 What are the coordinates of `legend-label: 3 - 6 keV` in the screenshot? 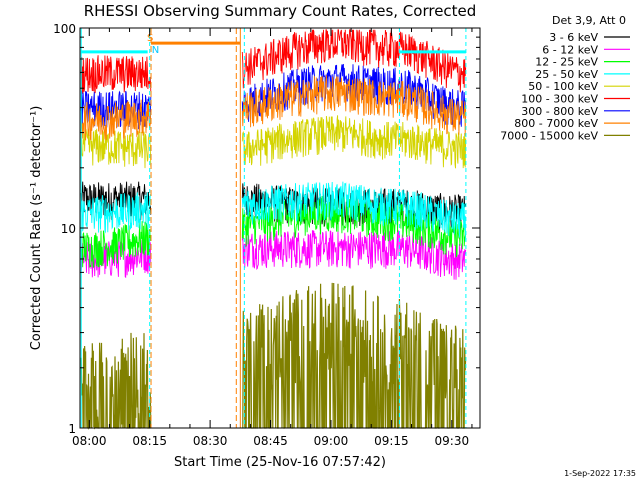 It's located at (573, 37).